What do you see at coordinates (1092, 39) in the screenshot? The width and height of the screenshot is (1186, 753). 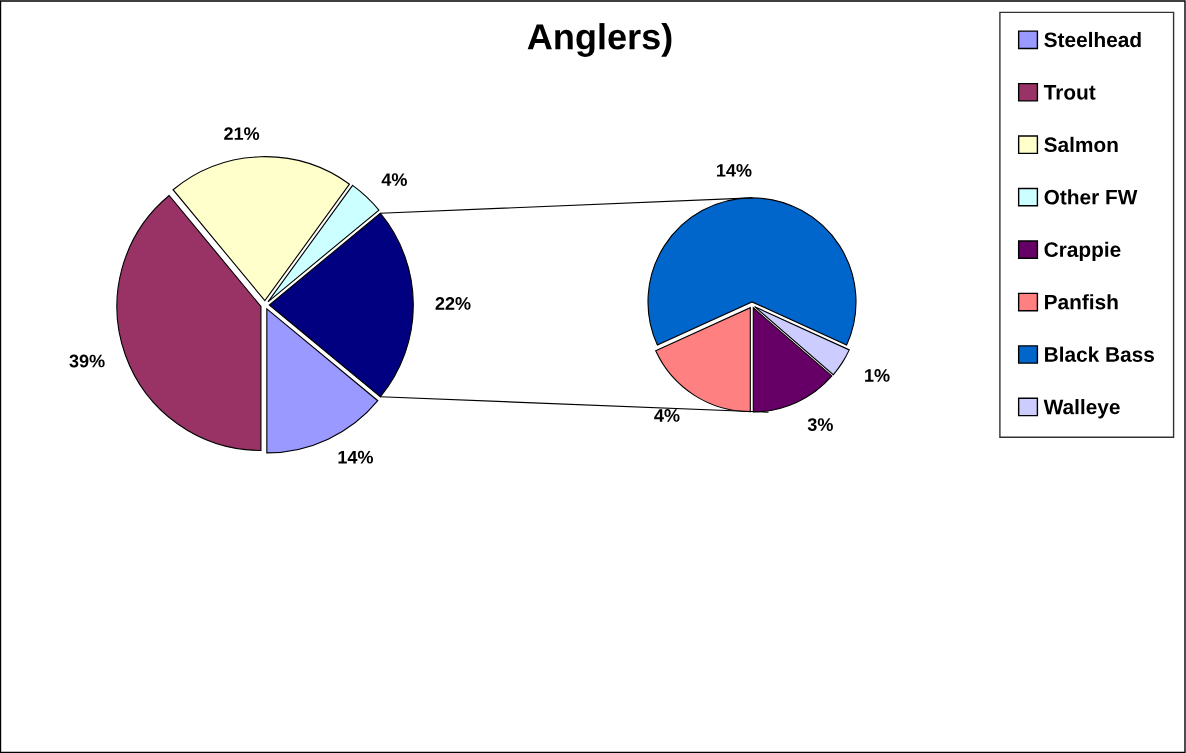 I see `legend-label: Steelhead` at bounding box center [1092, 39].